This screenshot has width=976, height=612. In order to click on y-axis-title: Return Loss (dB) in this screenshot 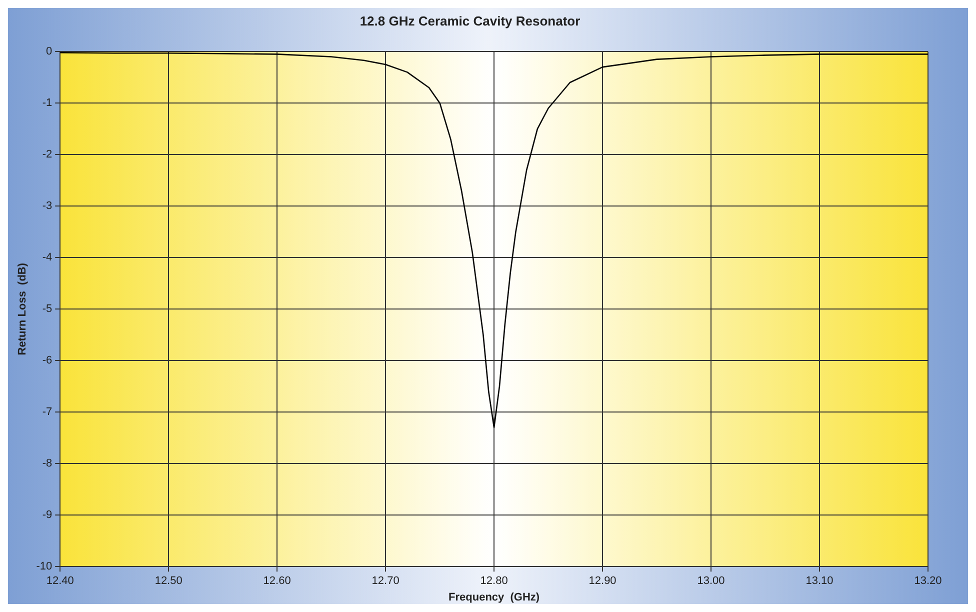, I will do `click(22, 309)`.